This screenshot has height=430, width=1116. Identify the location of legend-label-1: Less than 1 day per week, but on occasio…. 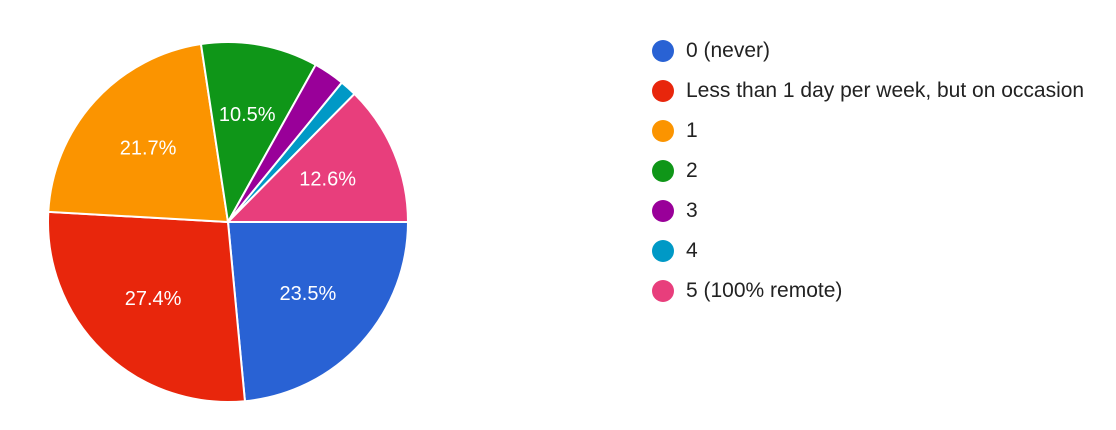
(885, 90).